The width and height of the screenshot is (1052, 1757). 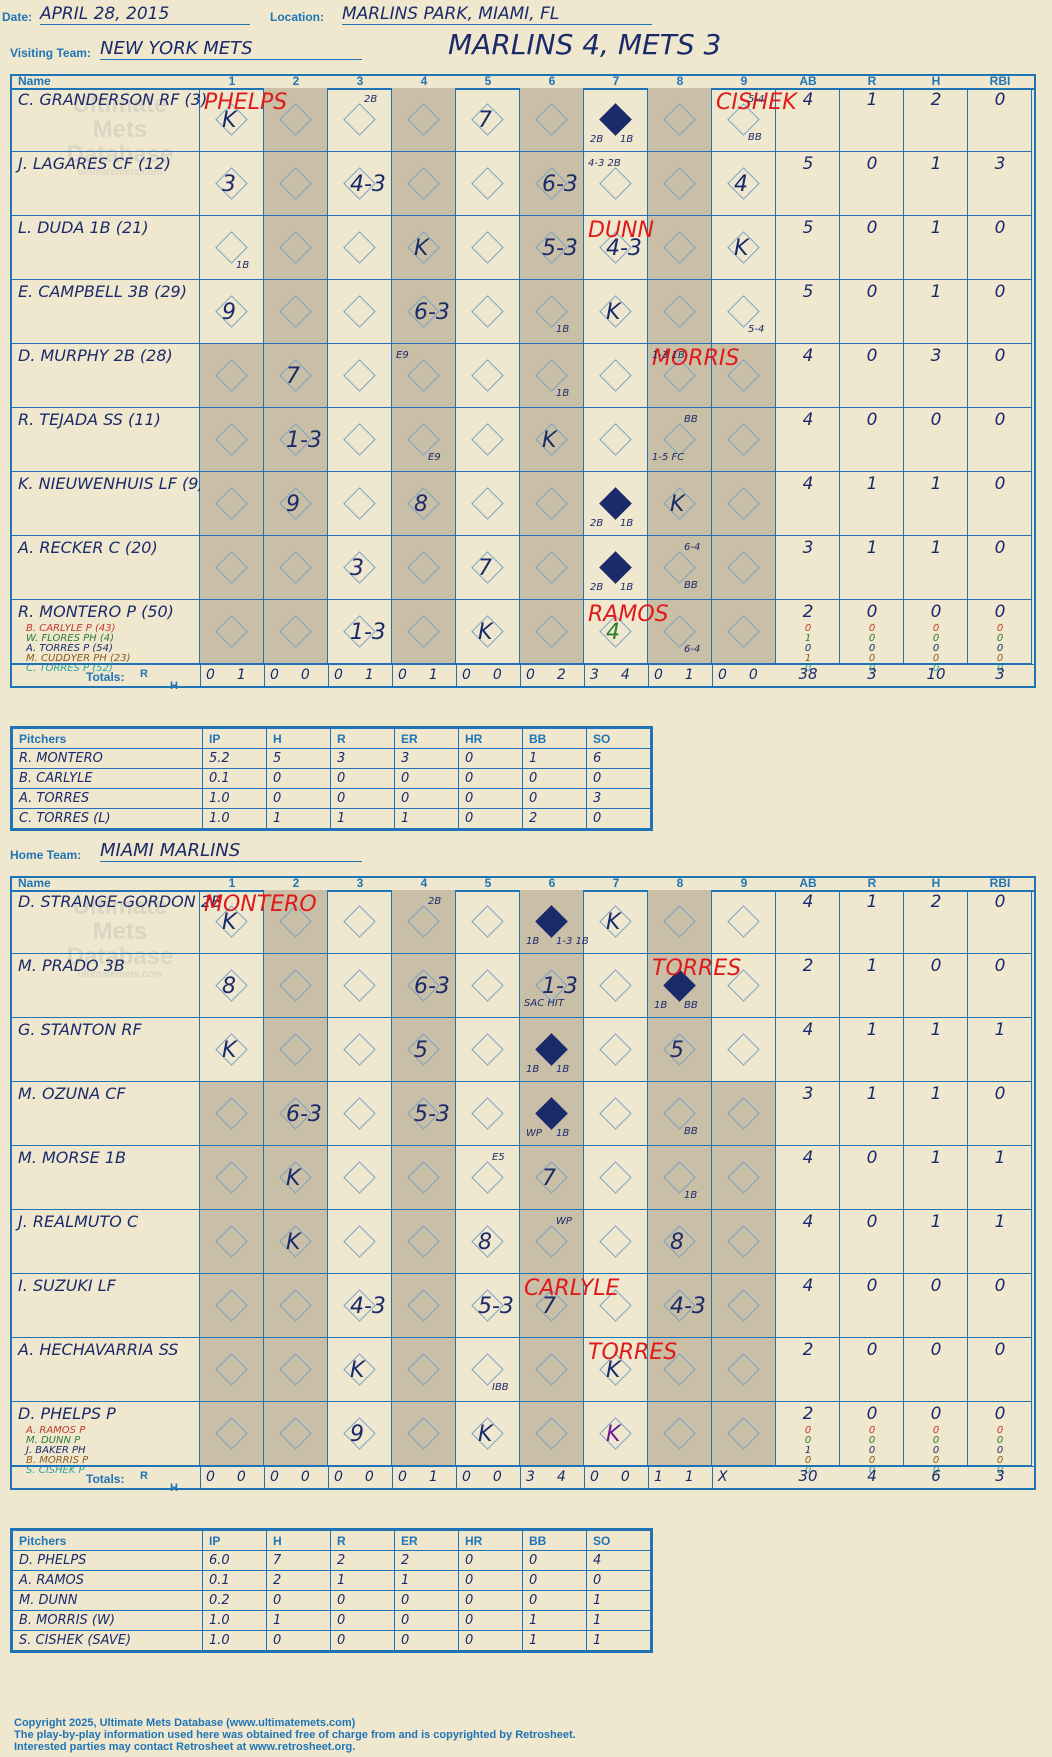 I want to click on pitcher-h: 7, so click(x=298, y=1560).